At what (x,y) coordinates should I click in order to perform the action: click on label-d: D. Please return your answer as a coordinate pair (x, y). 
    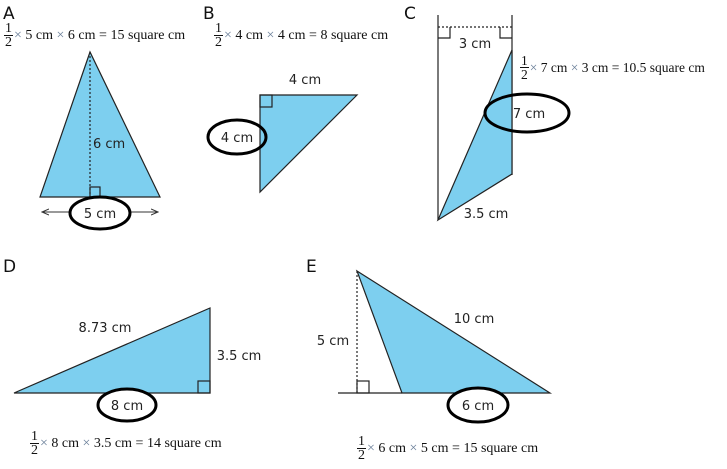
    Looking at the image, I should click on (9, 267).